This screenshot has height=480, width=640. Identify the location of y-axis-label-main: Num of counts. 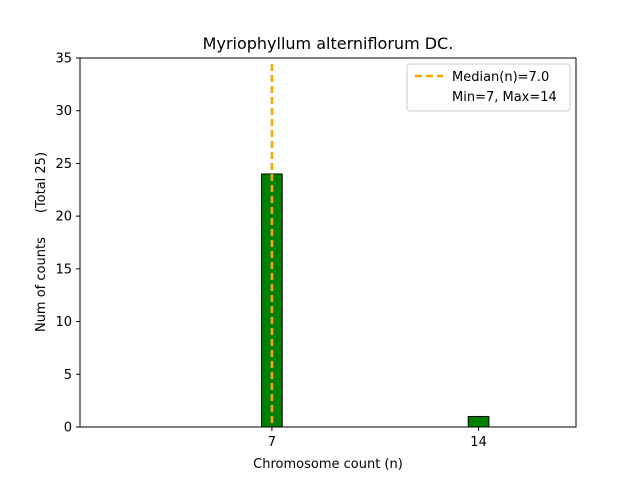
(41, 284).